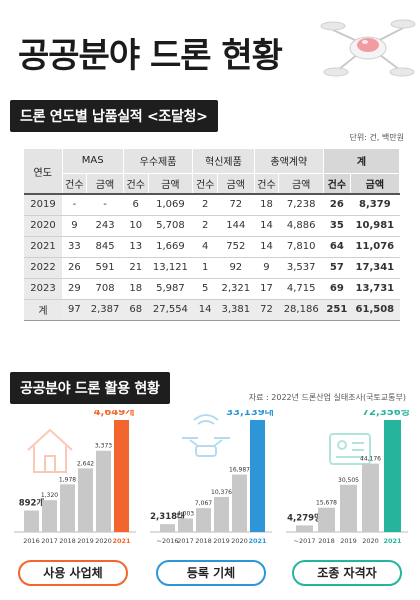  Describe the element at coordinates (236, 226) in the screenshot. I see `table-cell: 144` at that location.